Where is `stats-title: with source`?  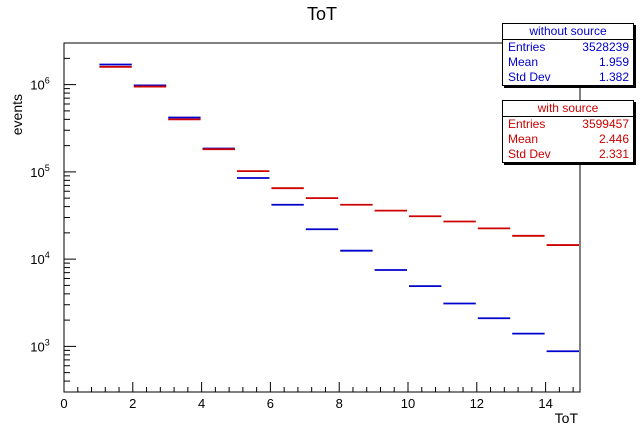 stats-title: with source is located at coordinates (568, 109).